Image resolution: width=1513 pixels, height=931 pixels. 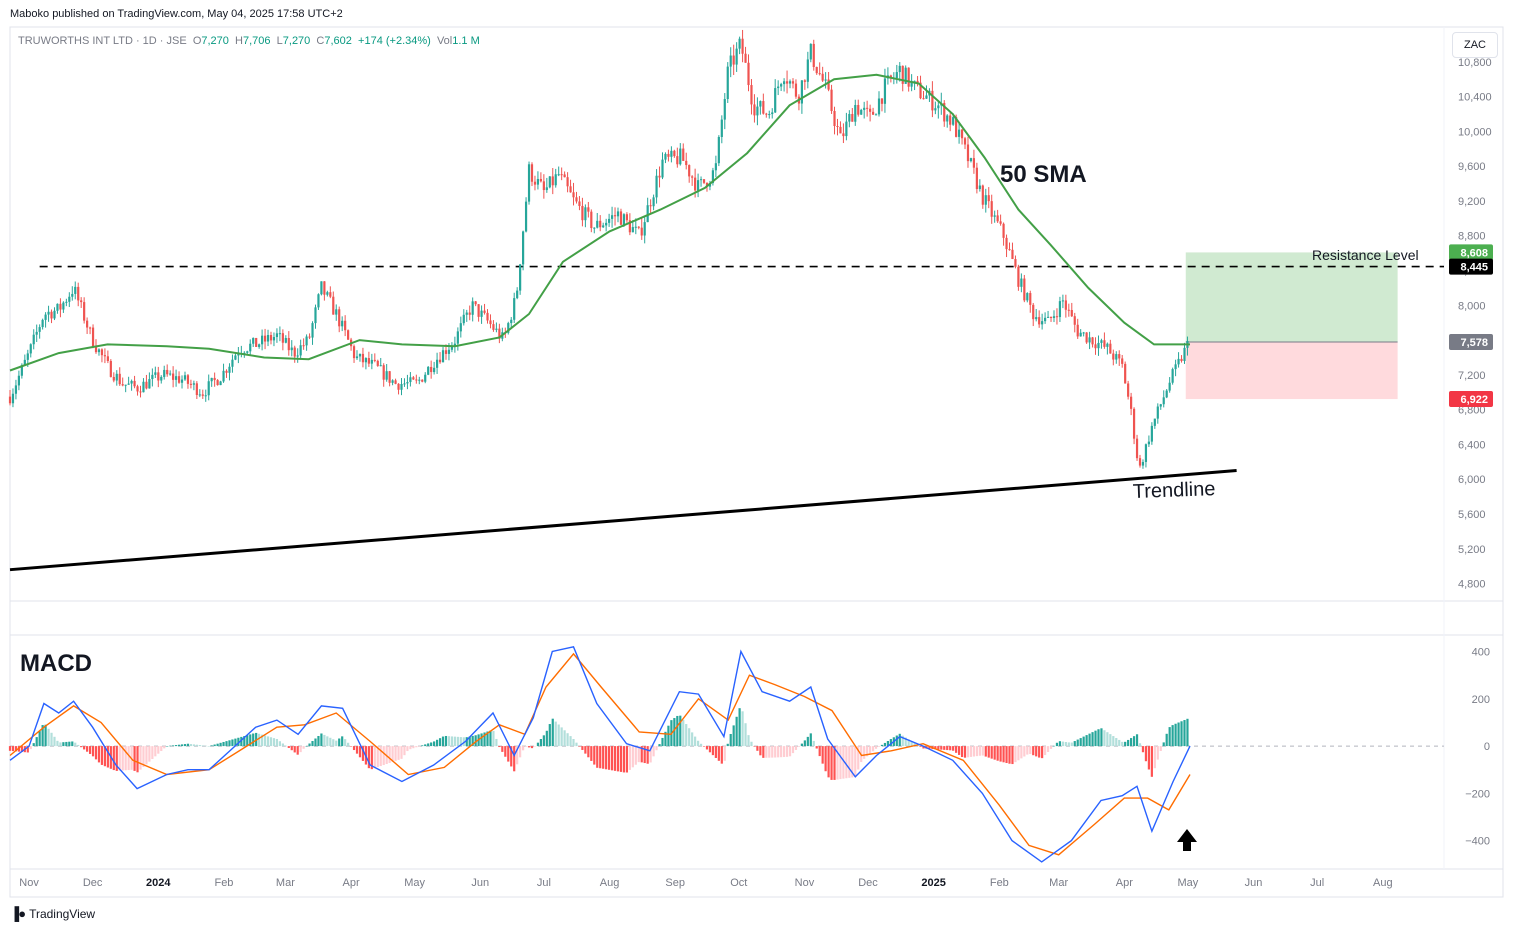 I want to click on currency-button: ZAC, so click(x=1475, y=45).